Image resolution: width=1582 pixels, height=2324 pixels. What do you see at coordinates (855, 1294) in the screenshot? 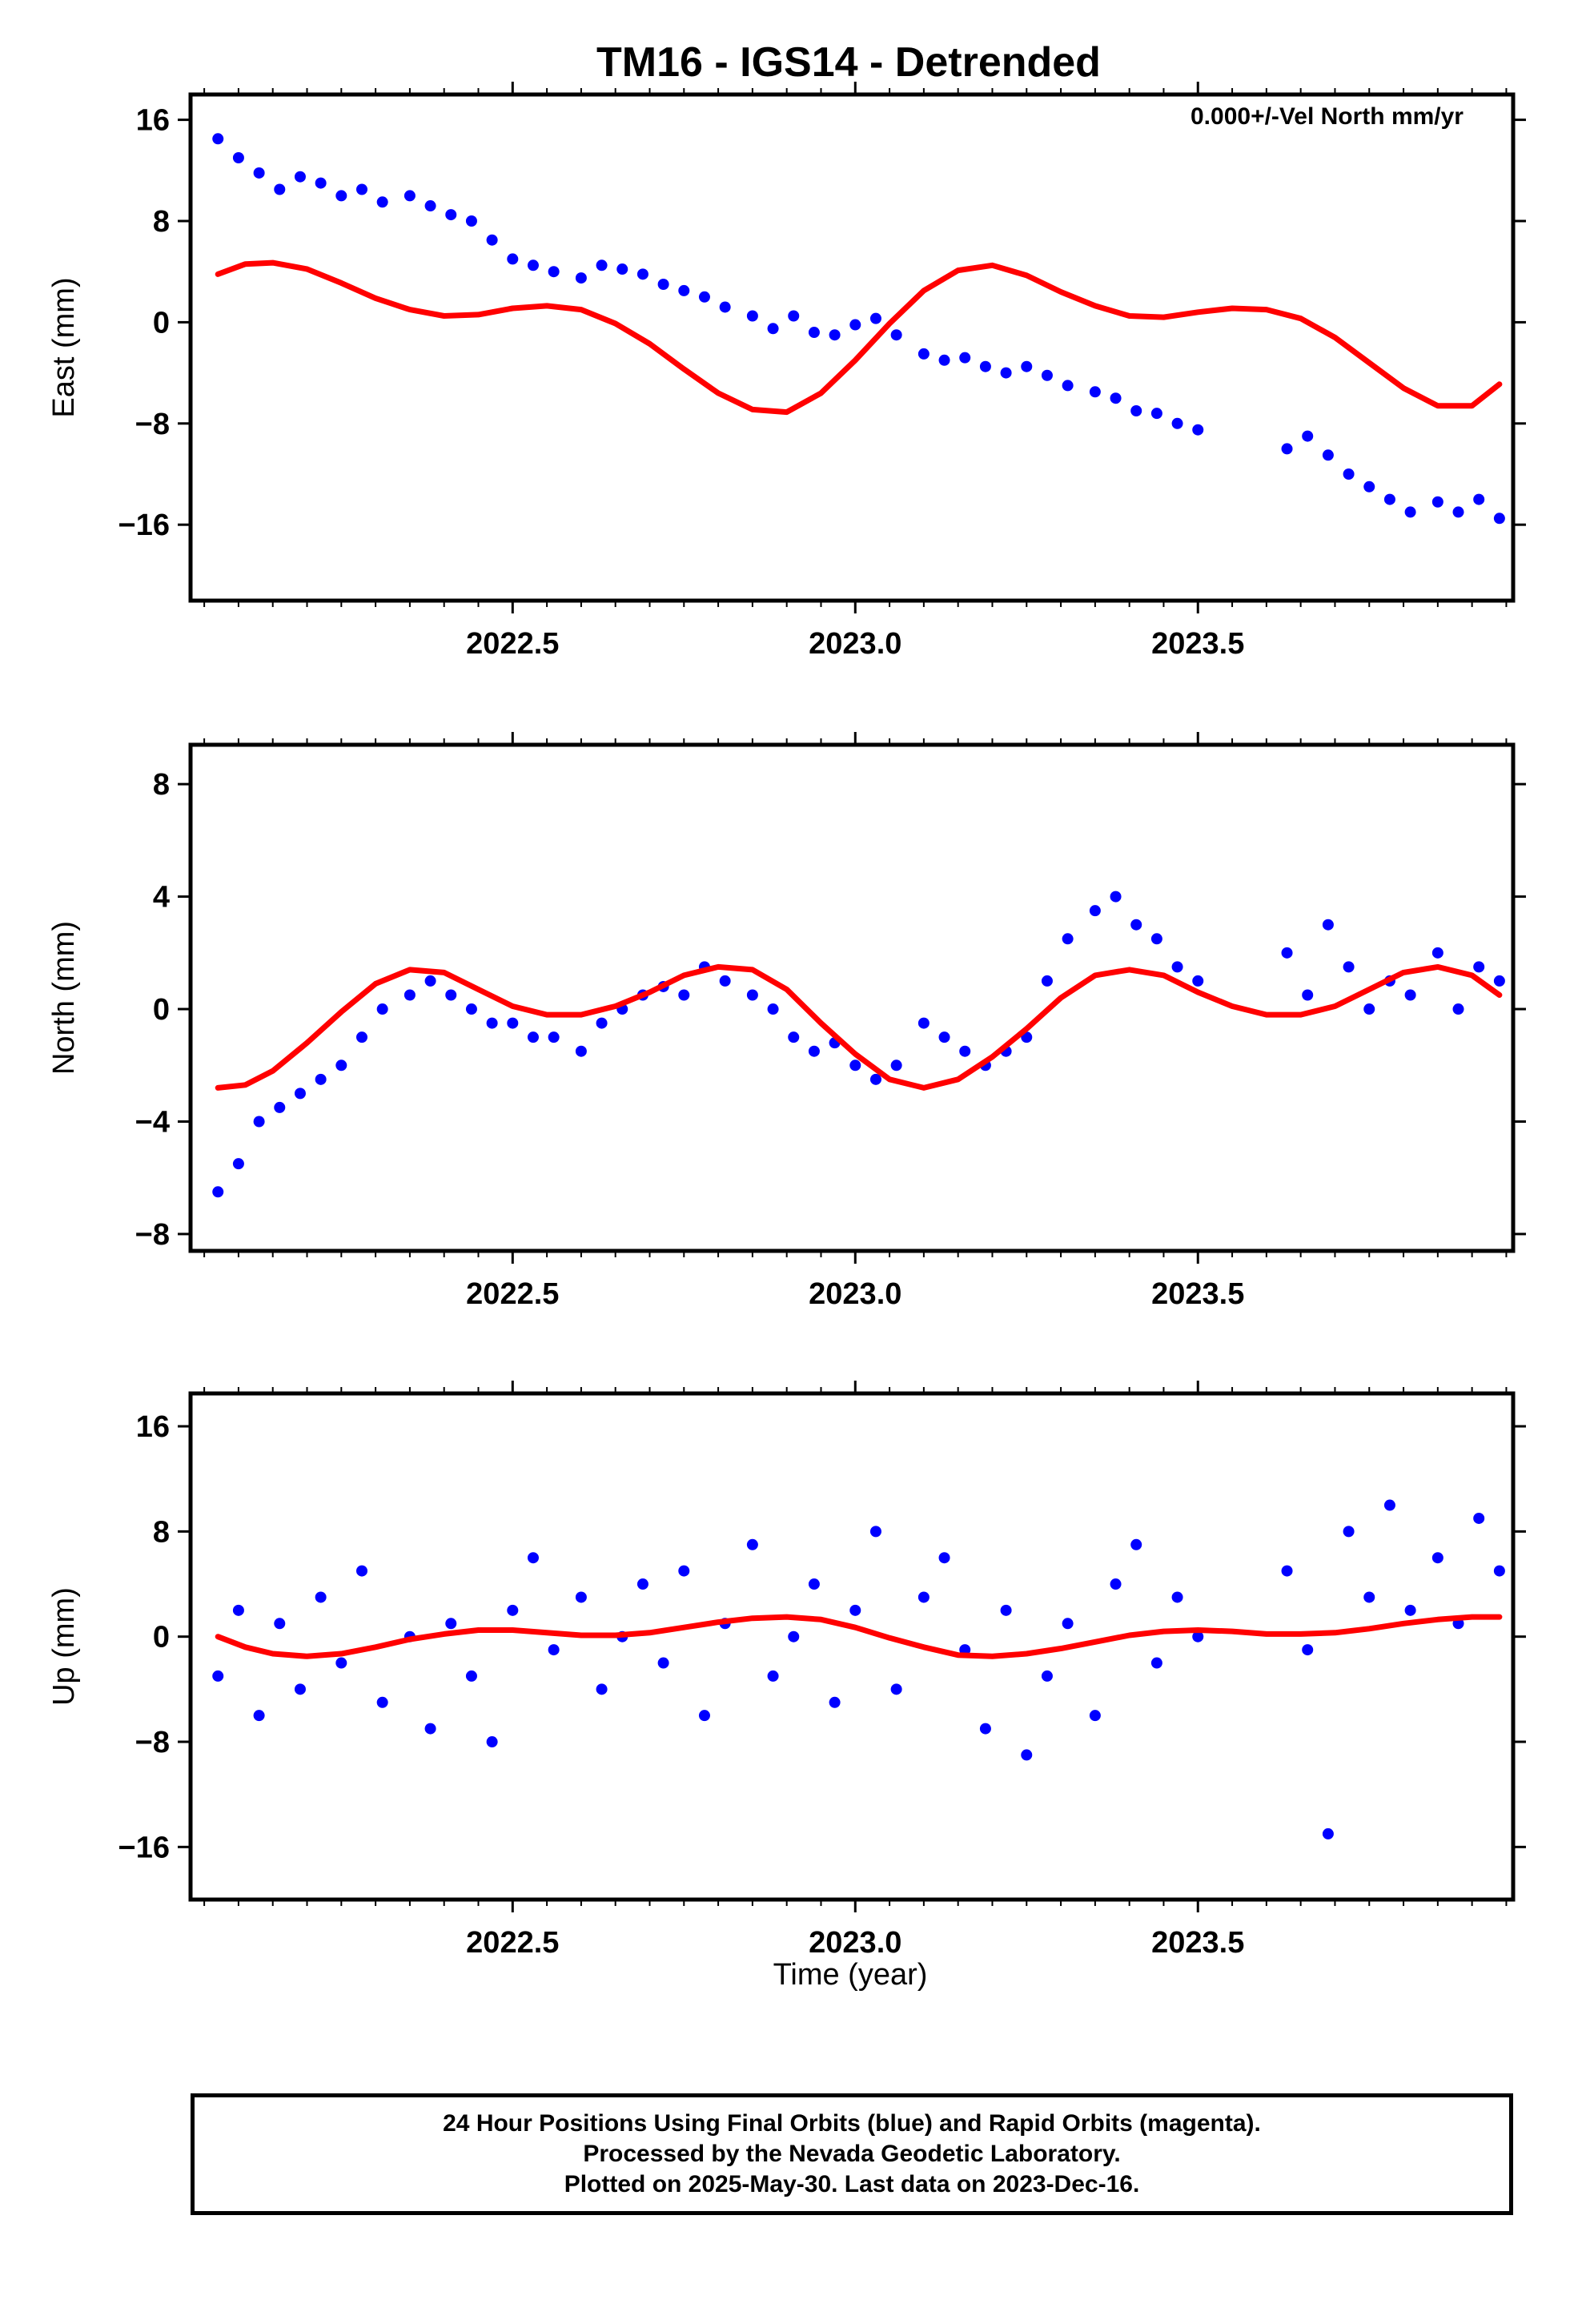
I see `x-tick-label: 2023.0` at bounding box center [855, 1294].